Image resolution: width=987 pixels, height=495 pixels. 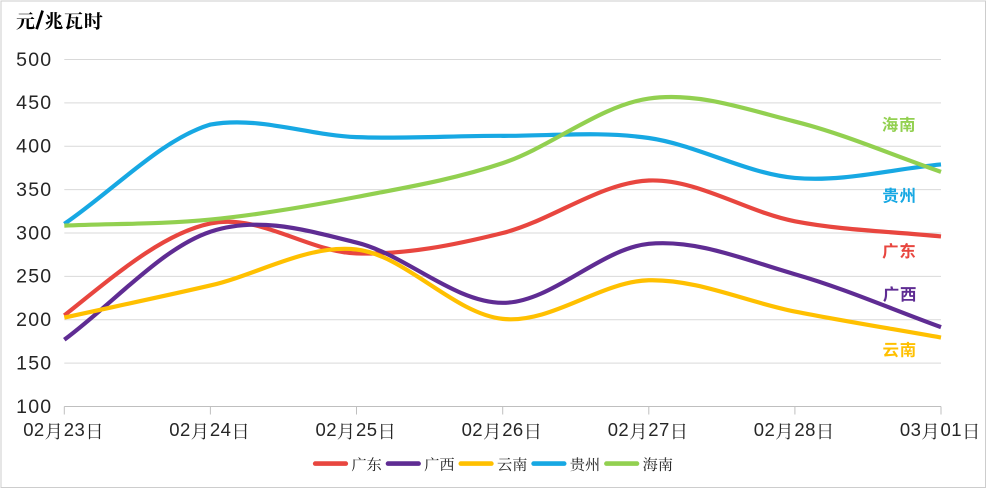 I want to click on svg-text: 03, so click(x=910, y=429).